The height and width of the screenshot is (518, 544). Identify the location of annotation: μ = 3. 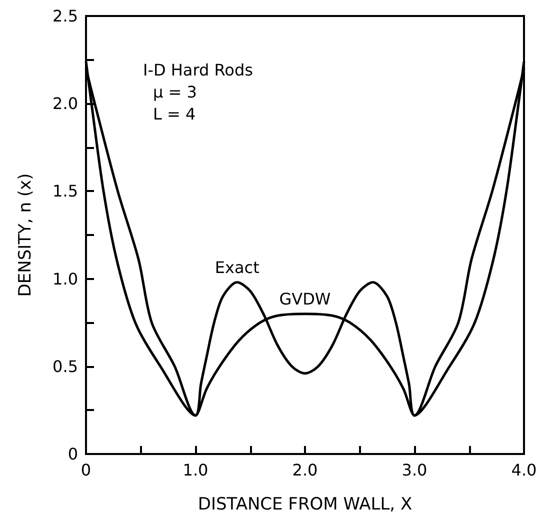
(175, 92).